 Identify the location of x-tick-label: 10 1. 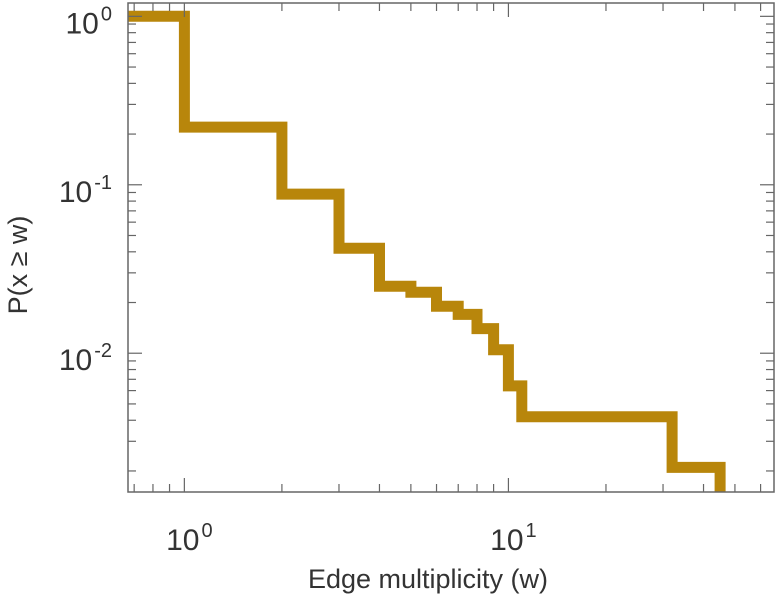
(513, 538).